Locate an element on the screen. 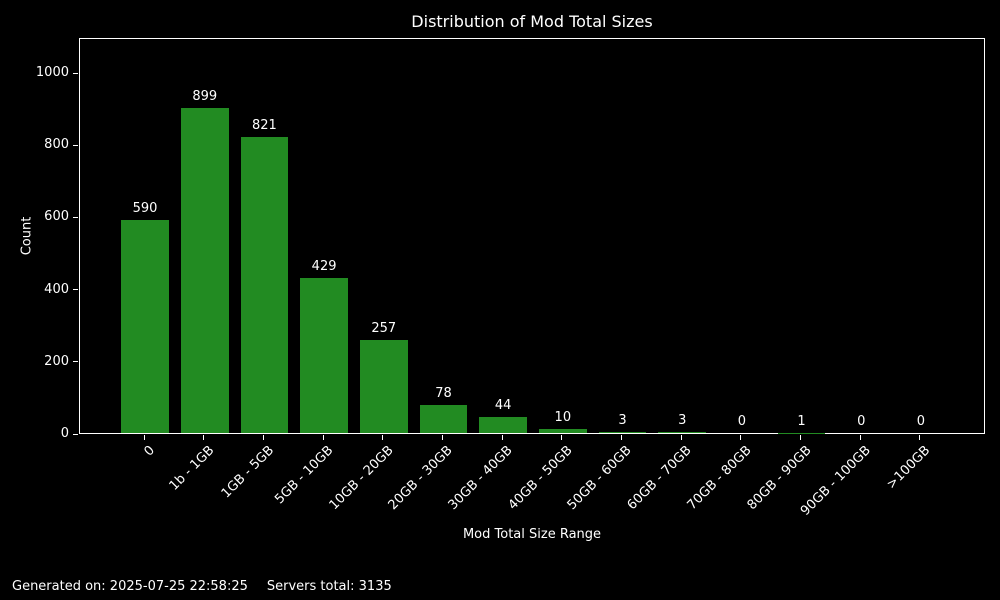  x-tick-label: 5GB - 10GB is located at coordinates (304, 475).